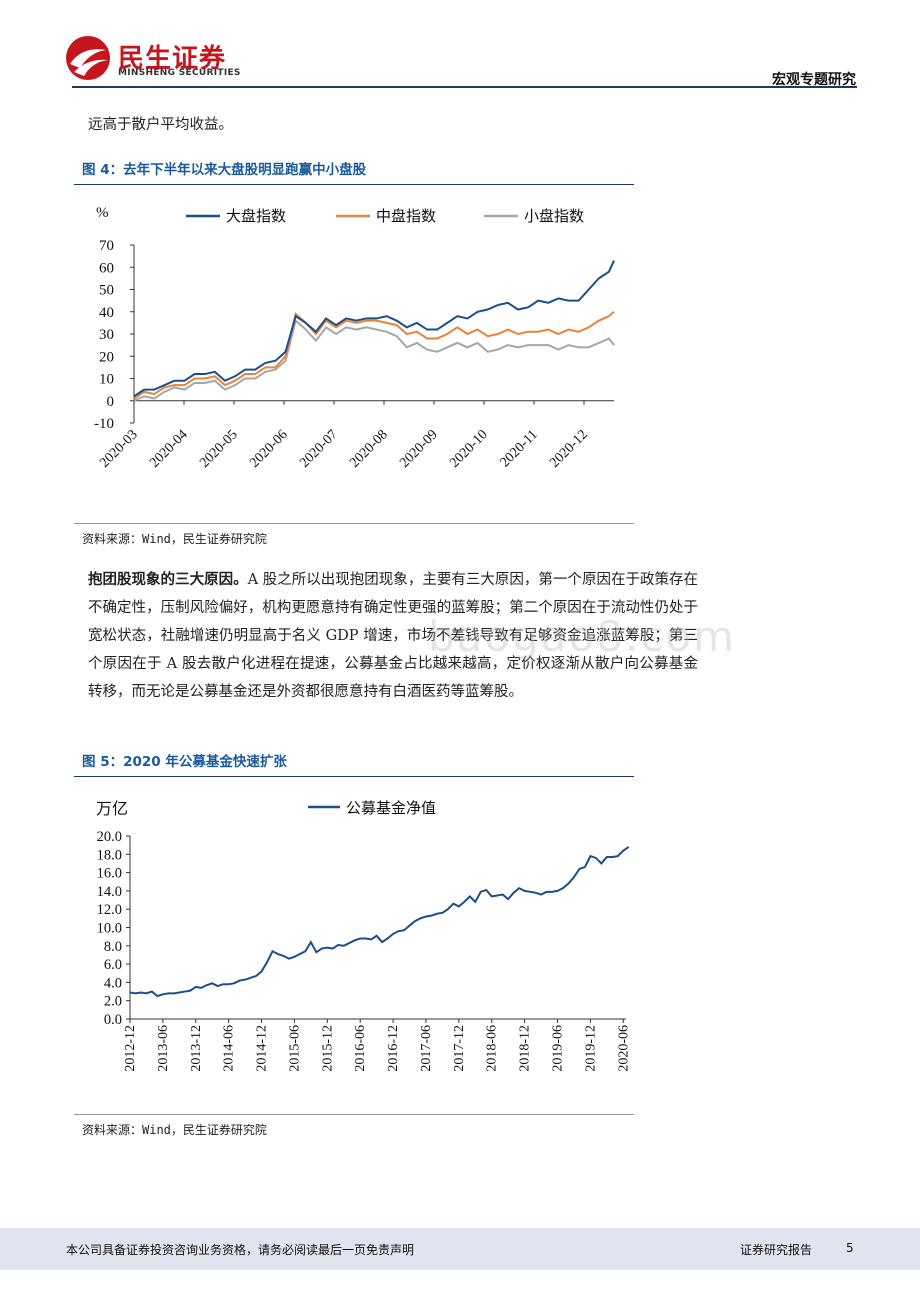  Describe the element at coordinates (196, 1048) in the screenshot. I see `x-tick-label: 2013-12` at that location.